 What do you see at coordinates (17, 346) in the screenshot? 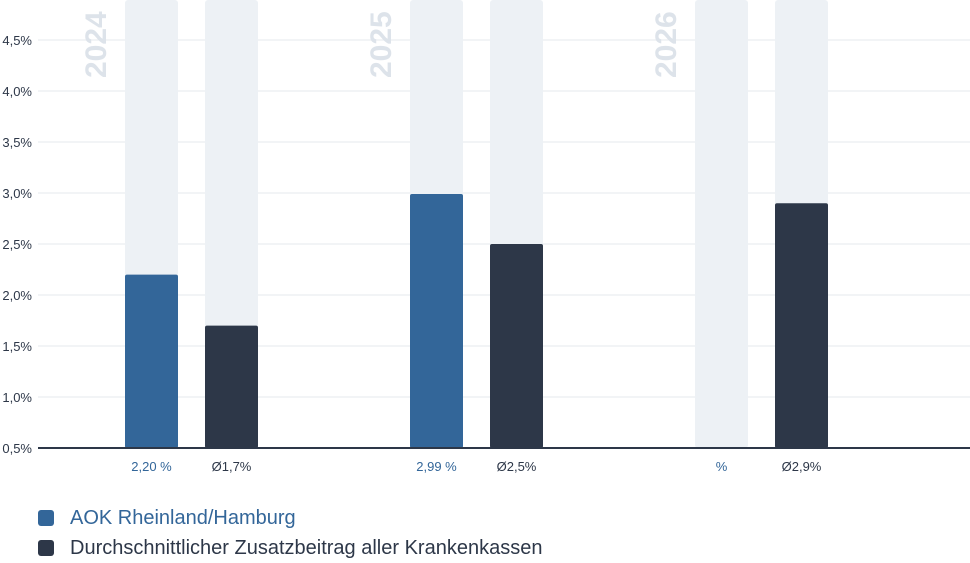
I see `y-tick-label: 1,5%` at bounding box center [17, 346].